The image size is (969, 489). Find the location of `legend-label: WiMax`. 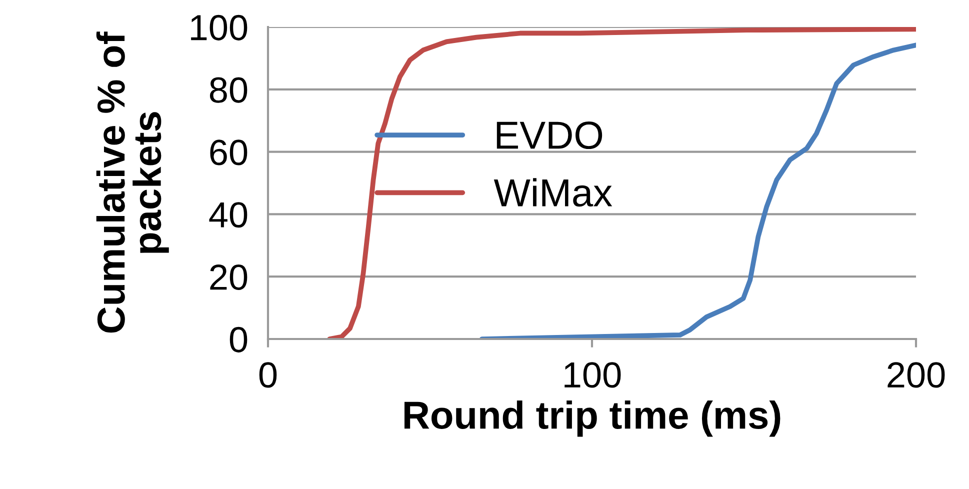

legend-label: WiMax is located at coordinates (553, 192).